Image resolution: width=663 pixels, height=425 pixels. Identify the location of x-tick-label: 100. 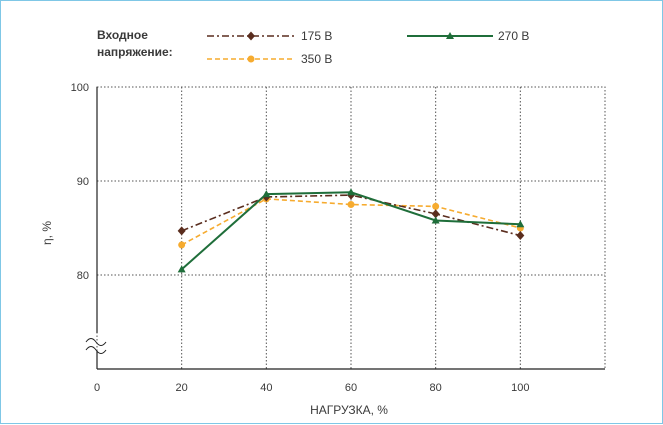
(520, 388).